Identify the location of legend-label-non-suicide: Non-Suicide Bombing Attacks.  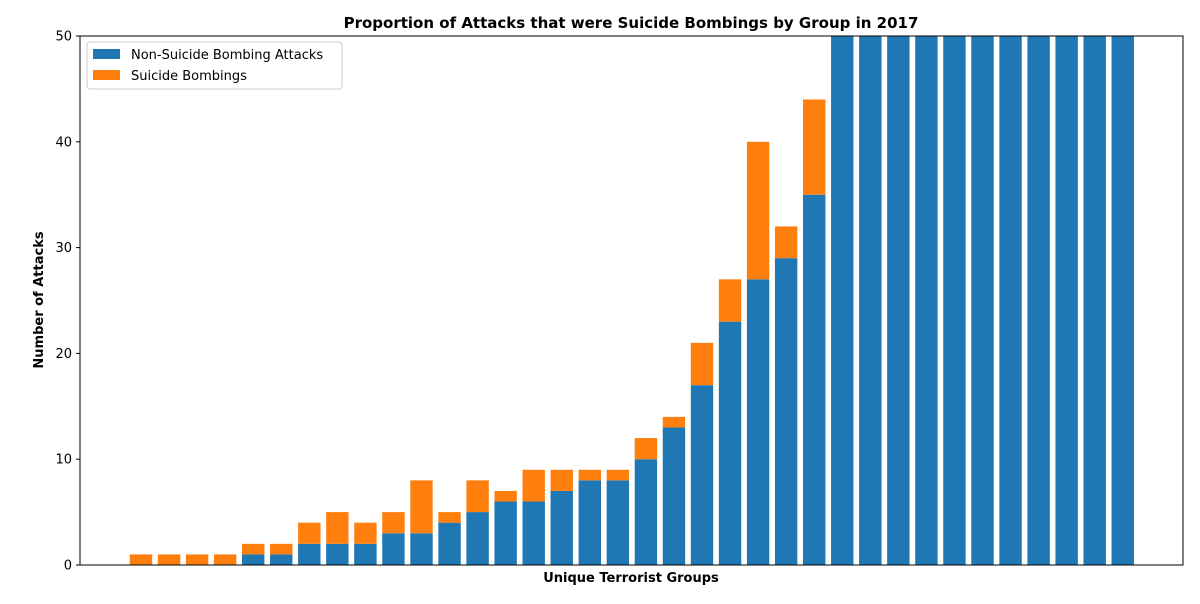
(227, 55).